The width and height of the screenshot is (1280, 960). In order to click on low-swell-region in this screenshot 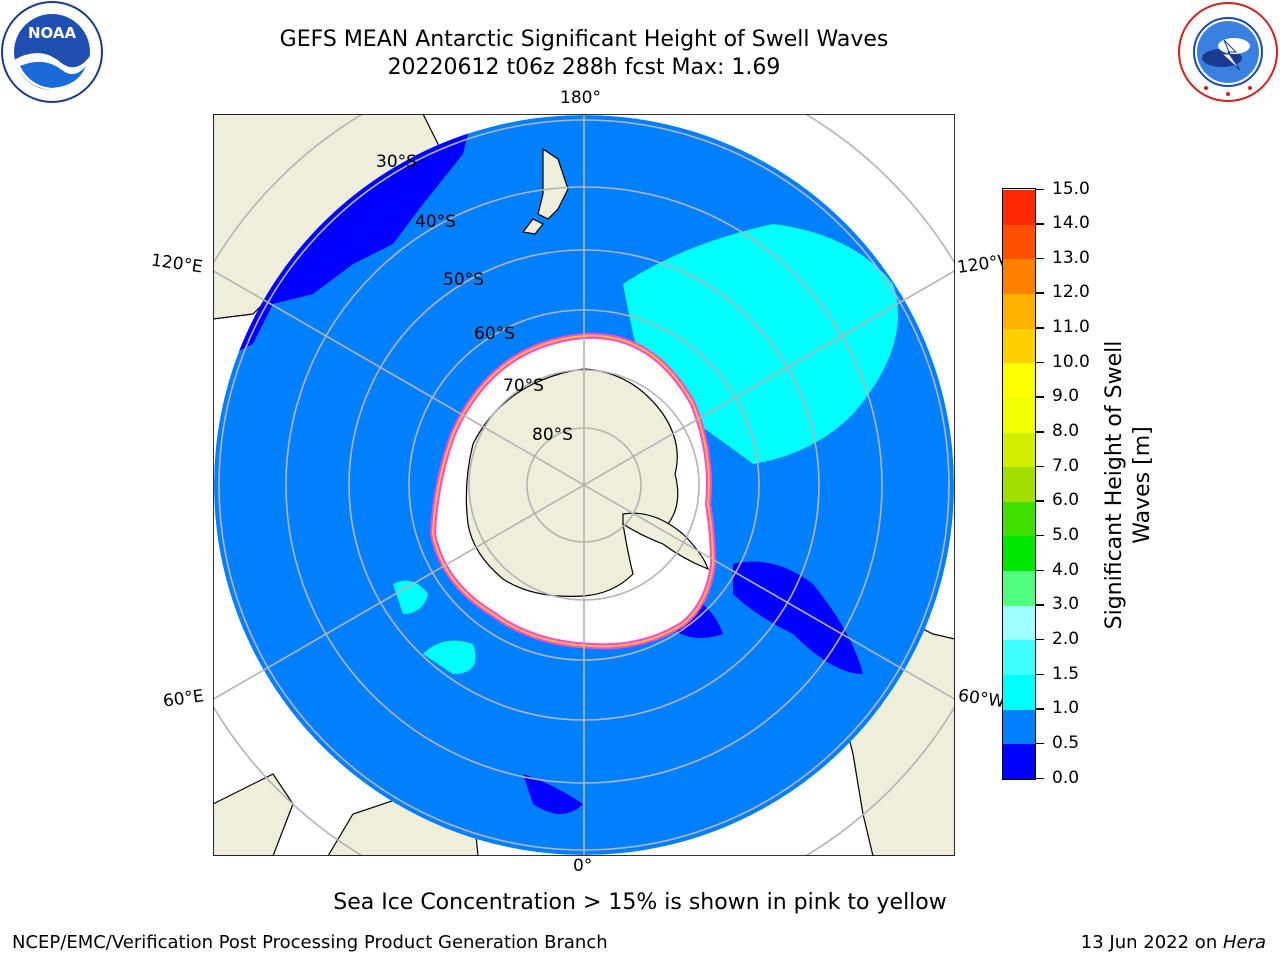, I will do `click(353, 234)`.